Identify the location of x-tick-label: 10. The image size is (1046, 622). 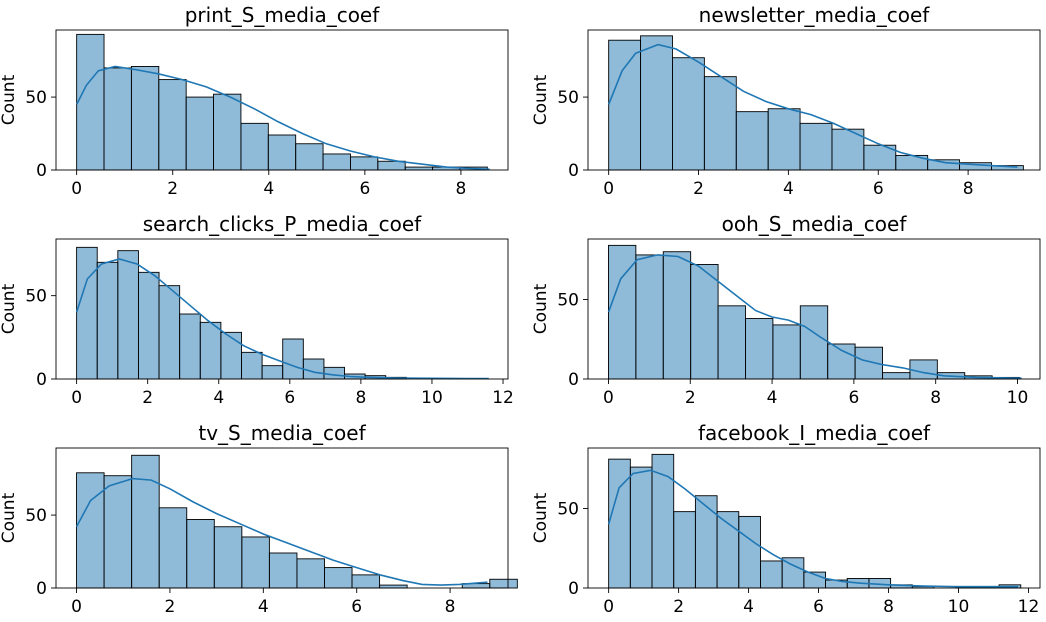
(432, 398).